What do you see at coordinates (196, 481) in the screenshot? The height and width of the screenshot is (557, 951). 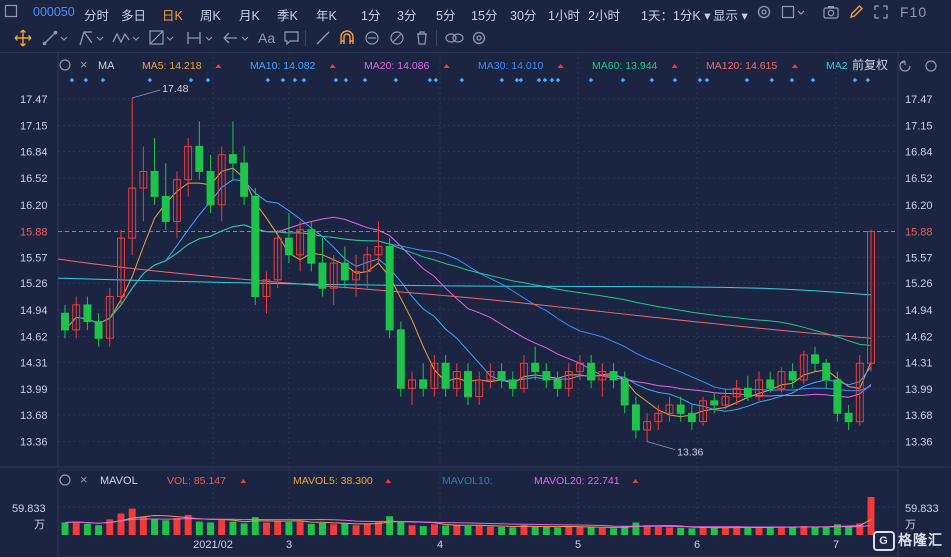 I see `vol-legend-item: VOL: 85.147` at bounding box center [196, 481].